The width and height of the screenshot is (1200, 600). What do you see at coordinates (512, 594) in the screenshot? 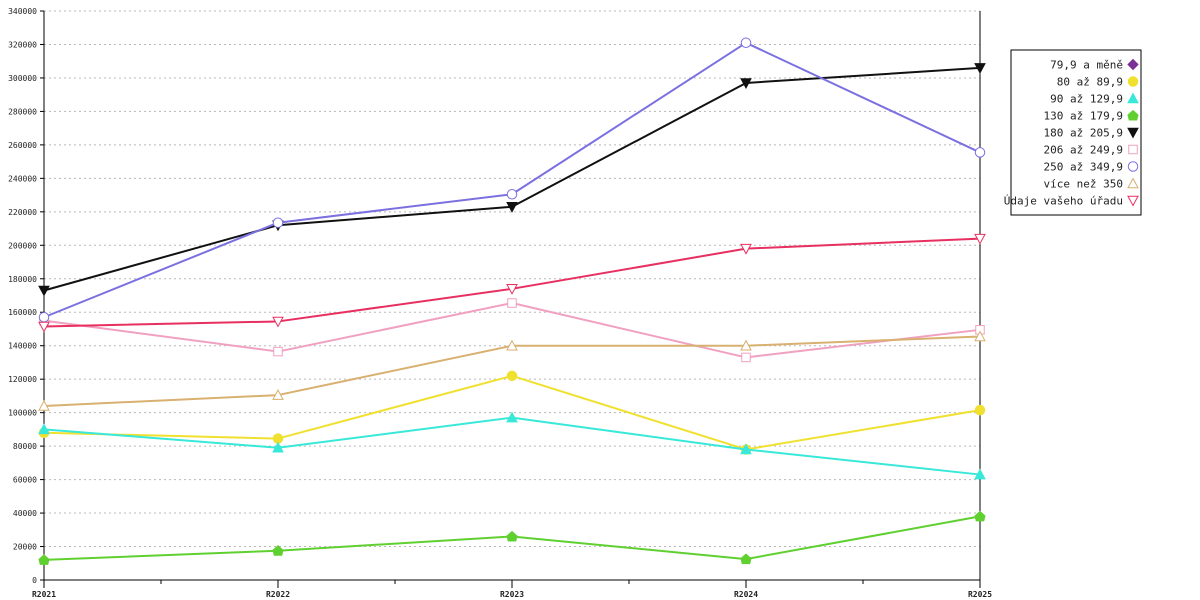
I see `x-tick-label: R2023` at bounding box center [512, 594].